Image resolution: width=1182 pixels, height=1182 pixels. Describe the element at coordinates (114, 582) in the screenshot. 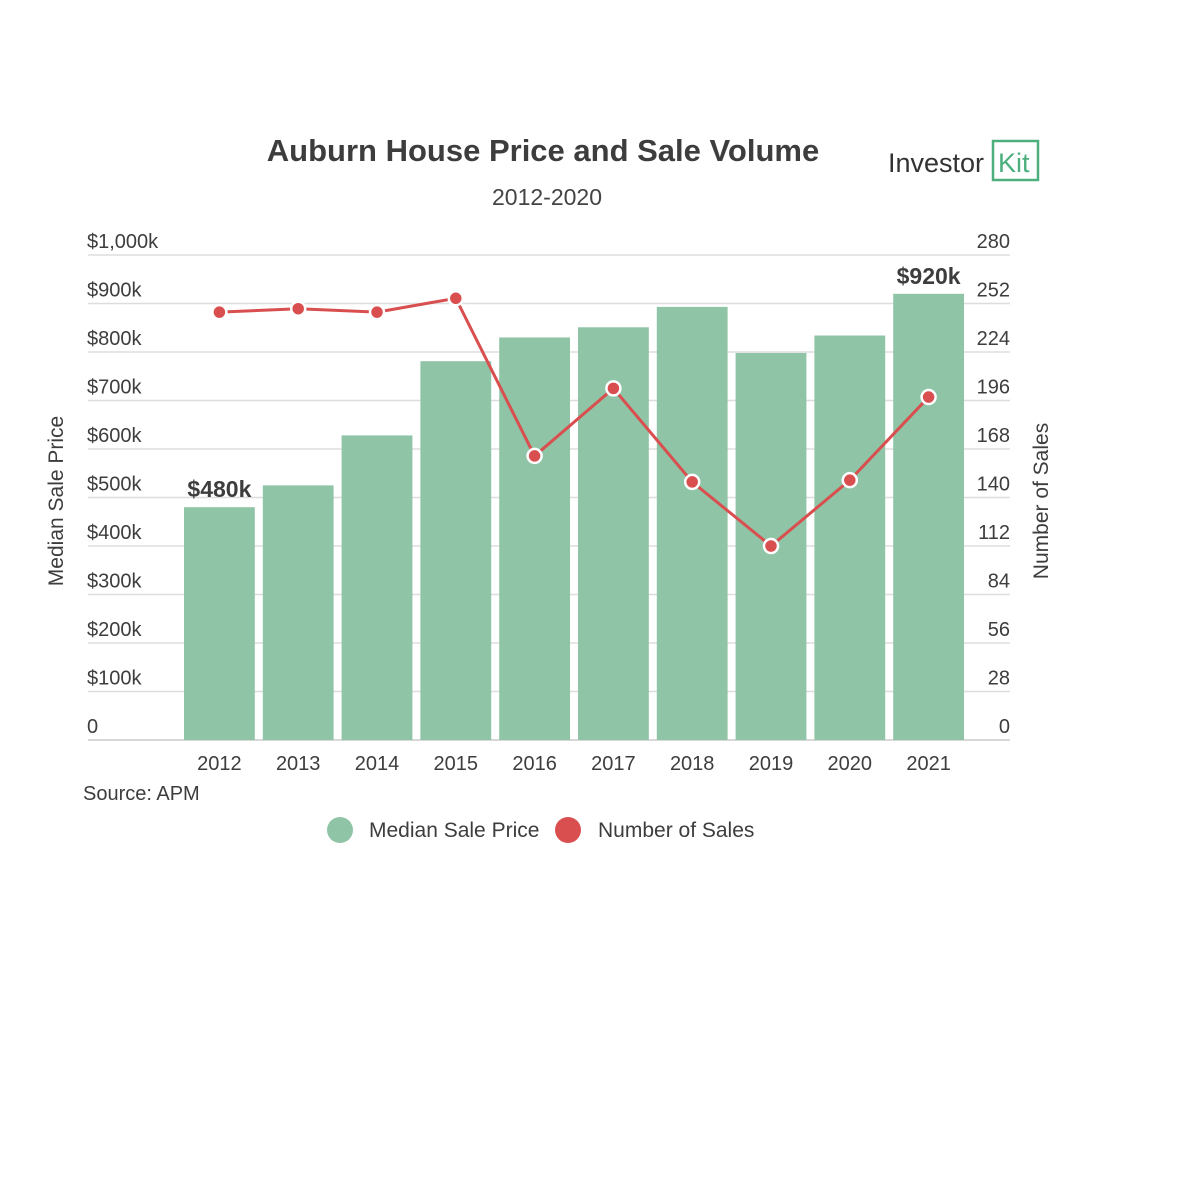

I see `left-tick-label: $300k` at that location.